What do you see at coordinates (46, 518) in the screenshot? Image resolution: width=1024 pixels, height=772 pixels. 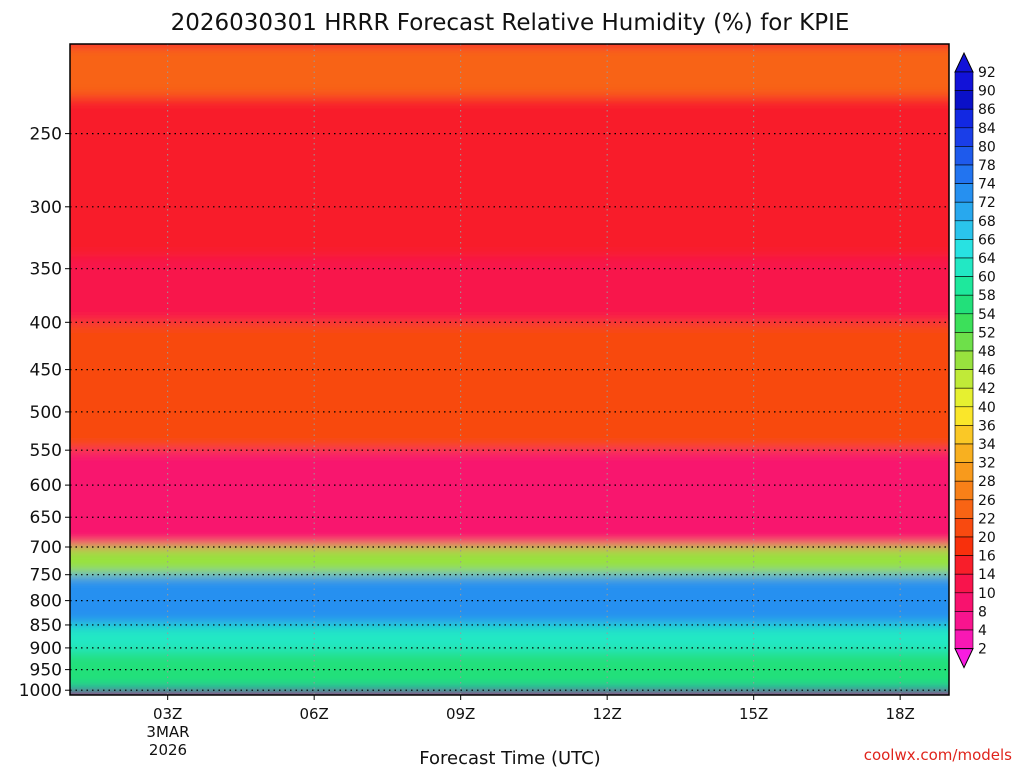 I see `y-tick-label: 650` at bounding box center [46, 518].